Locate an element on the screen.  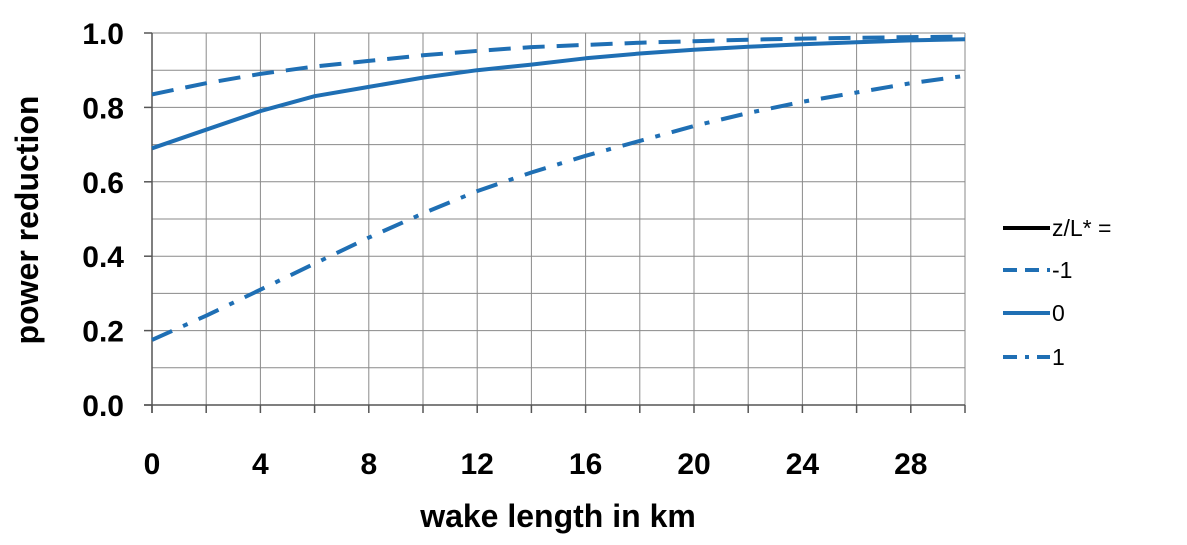
x-tick-label: 4 is located at coordinates (260, 464).